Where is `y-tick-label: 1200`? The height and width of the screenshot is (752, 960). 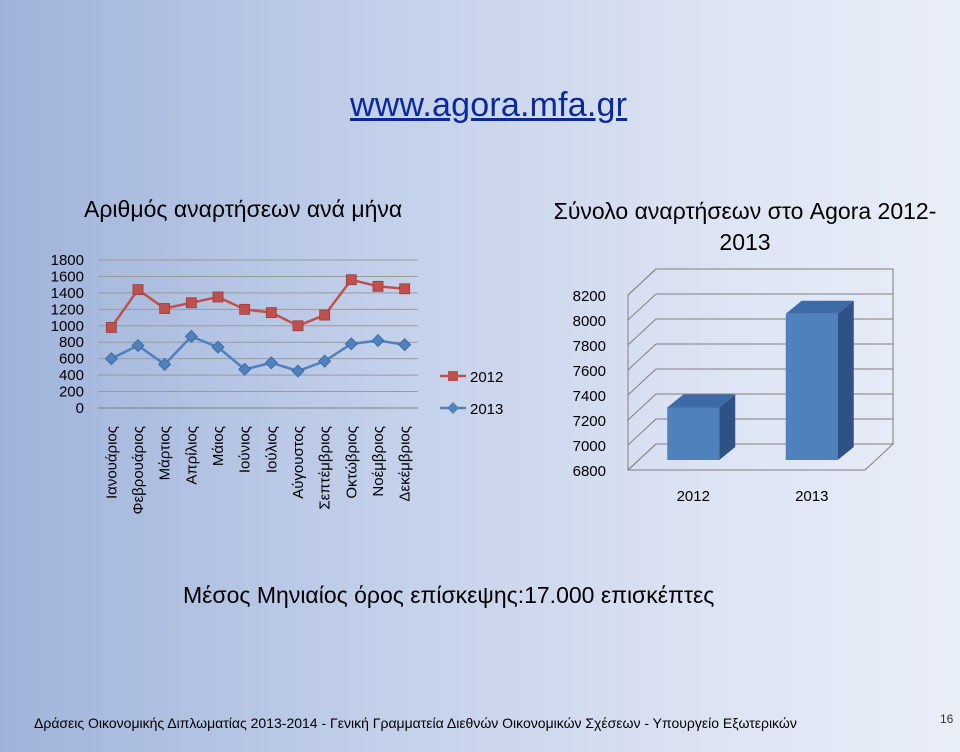
y-tick-label: 1200 is located at coordinates (67, 309).